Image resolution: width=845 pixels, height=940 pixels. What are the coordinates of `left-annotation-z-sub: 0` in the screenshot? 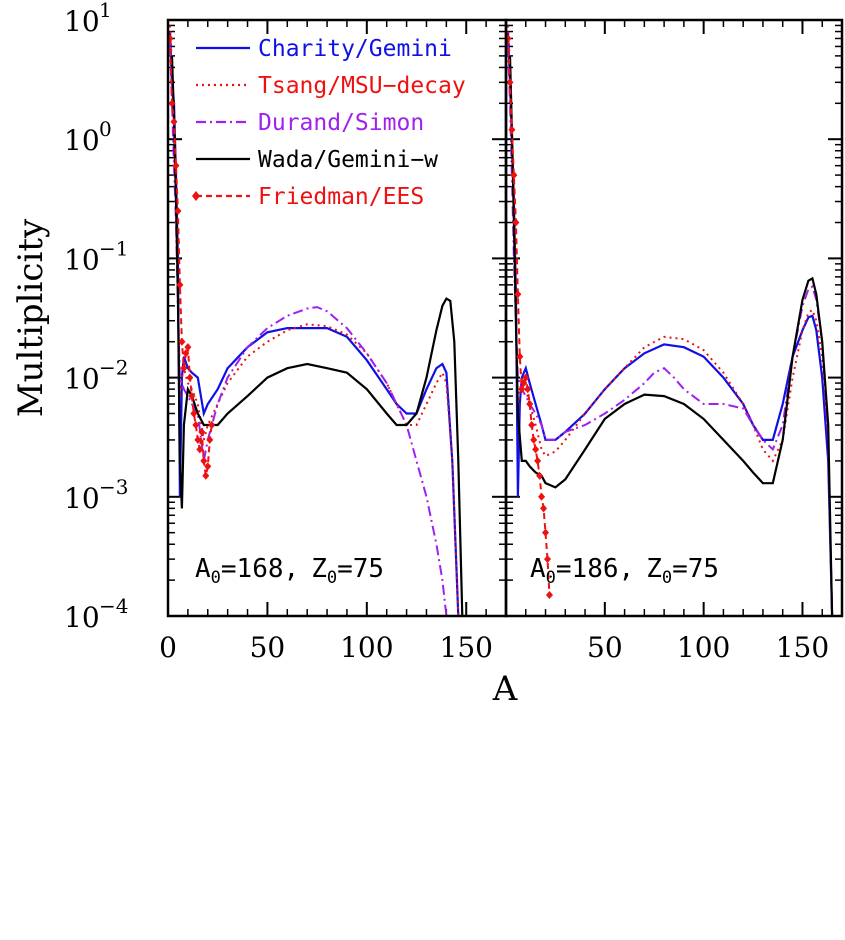 It's located at (332, 578).